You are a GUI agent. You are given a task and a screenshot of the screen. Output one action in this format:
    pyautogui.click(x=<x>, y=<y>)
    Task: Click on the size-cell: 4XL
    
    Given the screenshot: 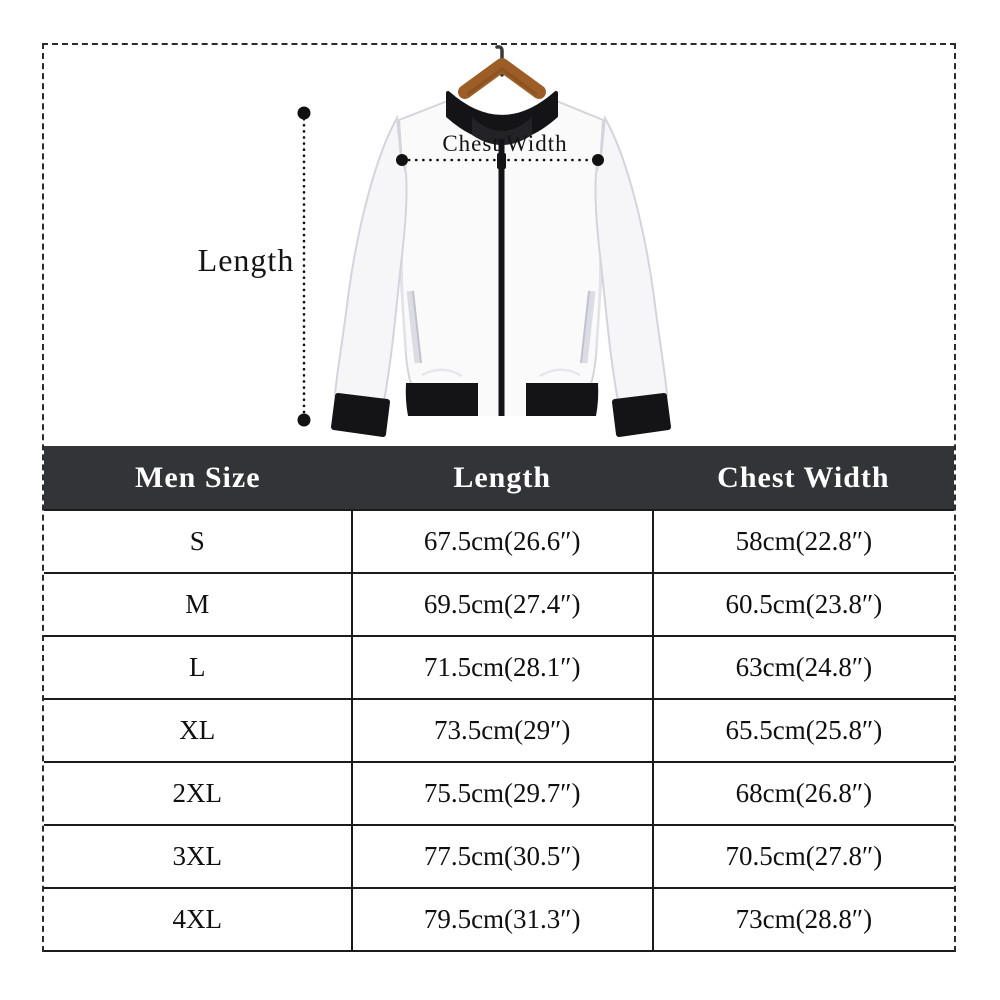 What is the action you would take?
    pyautogui.click(x=198, y=919)
    